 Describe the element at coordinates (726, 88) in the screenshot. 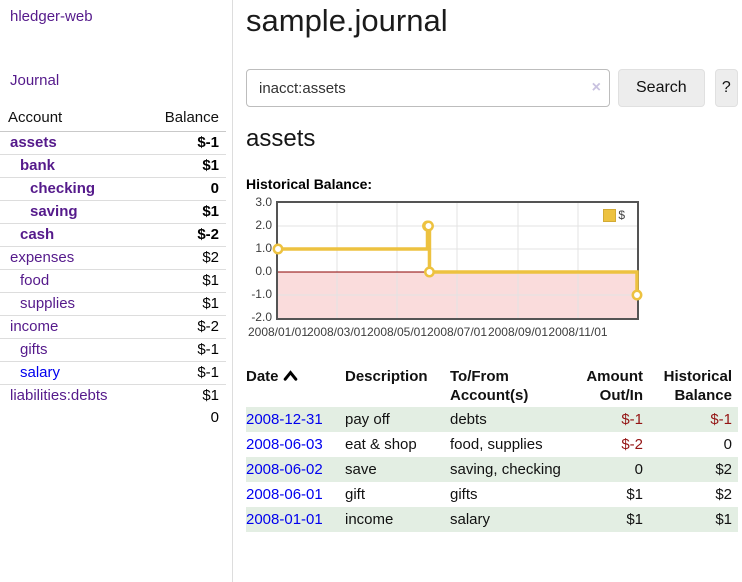

I see `help-button: ?` at that location.